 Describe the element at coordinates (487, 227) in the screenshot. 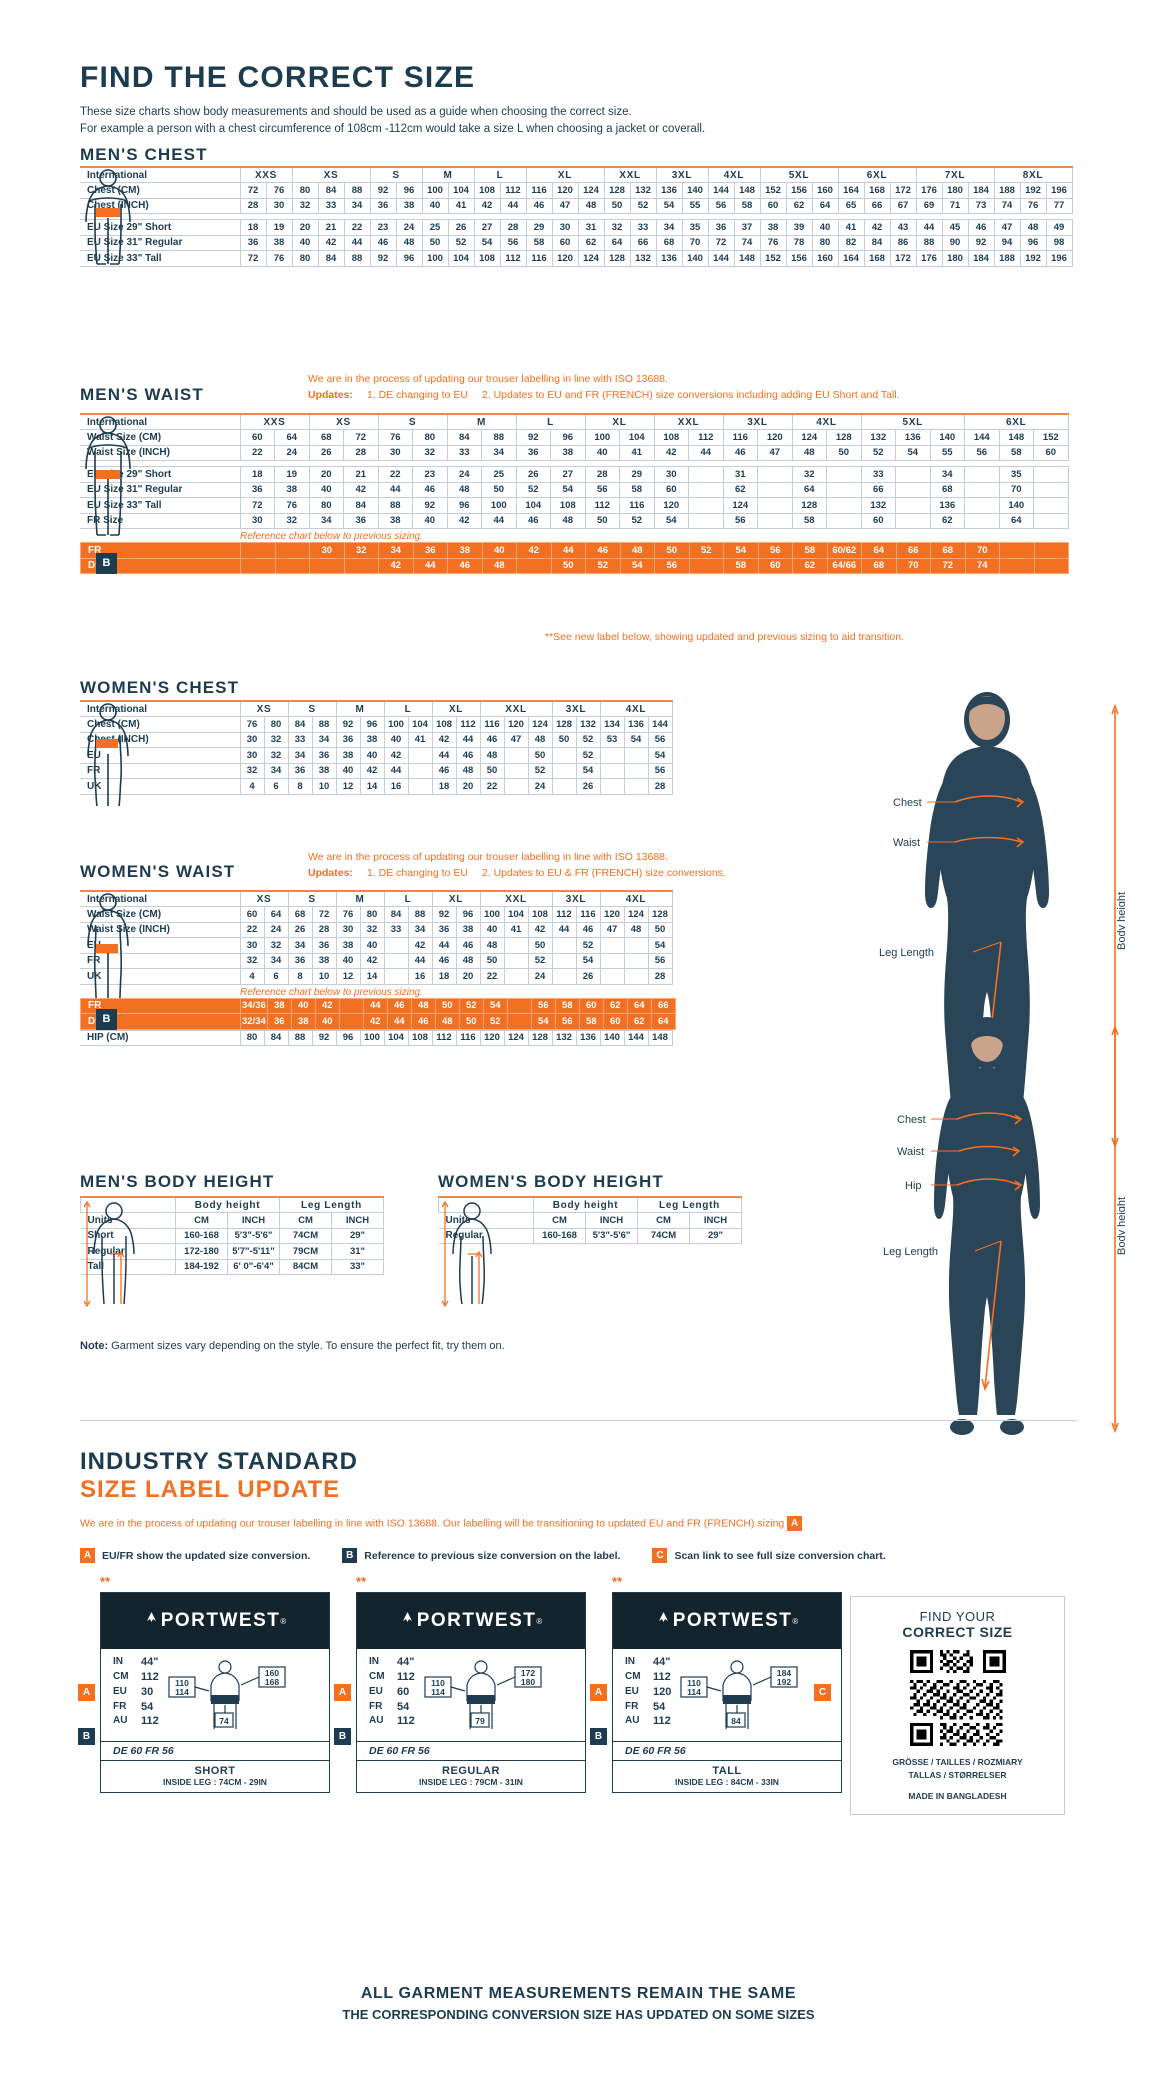

I see `data-cell: 27` at that location.